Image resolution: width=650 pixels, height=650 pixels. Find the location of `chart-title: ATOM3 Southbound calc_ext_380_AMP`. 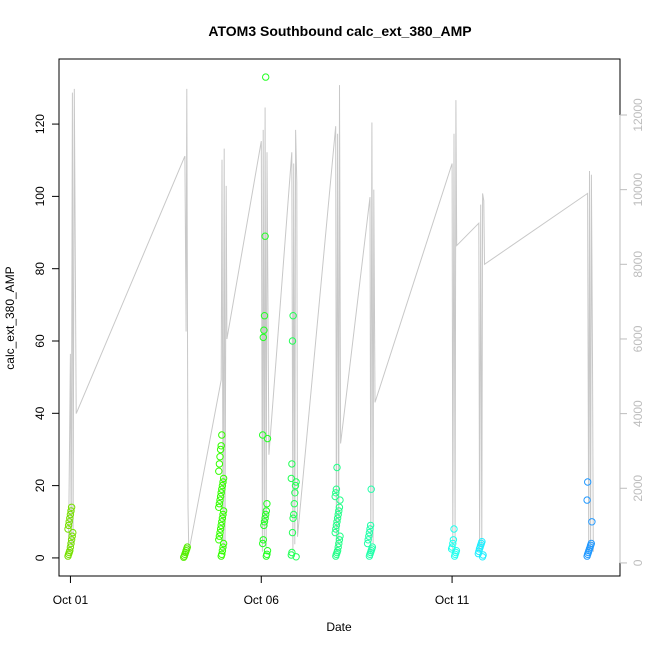

chart-title: ATOM3 Southbound calc_ext_380_AMP is located at coordinates (339, 31).